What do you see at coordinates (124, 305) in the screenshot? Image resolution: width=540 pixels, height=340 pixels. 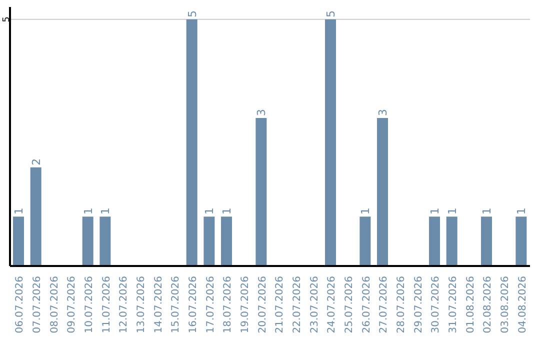 I see `x-tick-label: 12.07.2026` at bounding box center [124, 305].